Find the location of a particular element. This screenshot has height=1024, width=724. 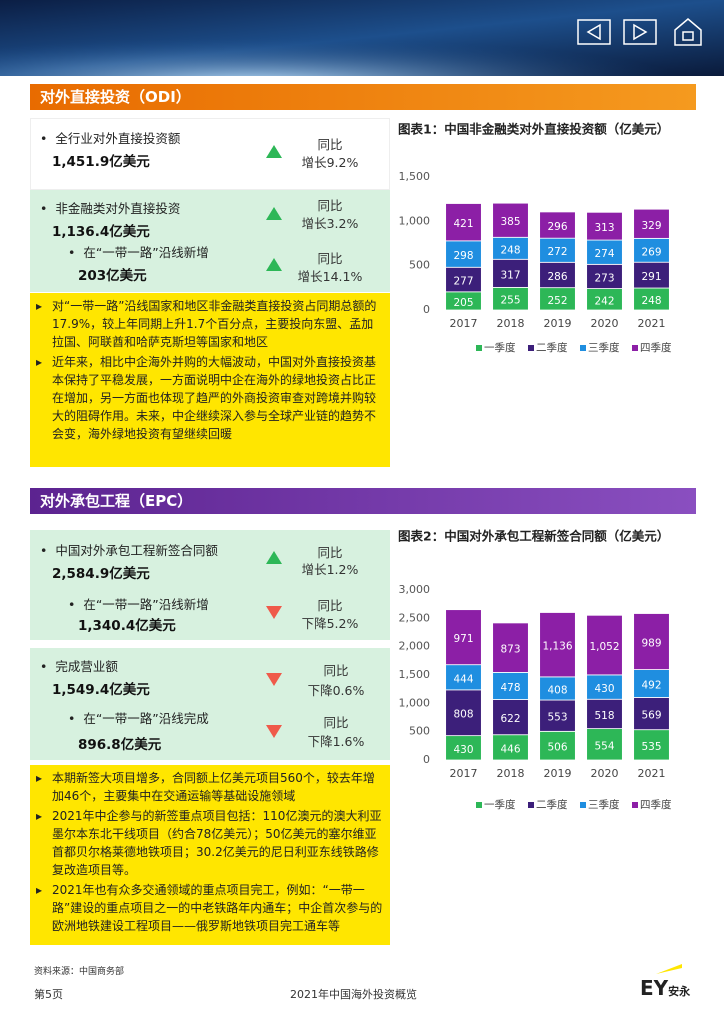

data-label: 506 is located at coordinates (557, 748).